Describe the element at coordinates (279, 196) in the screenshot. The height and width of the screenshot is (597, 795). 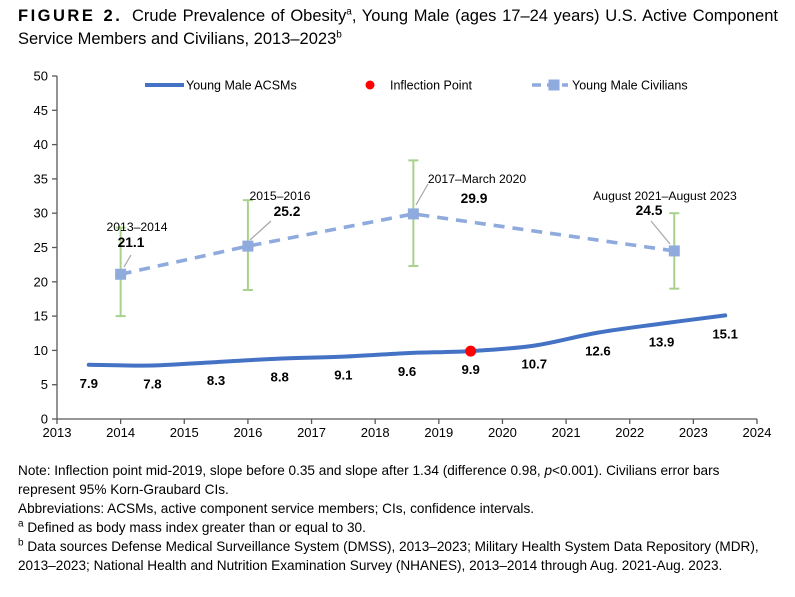
I see `civilian-period-label: 2015–2016` at that location.